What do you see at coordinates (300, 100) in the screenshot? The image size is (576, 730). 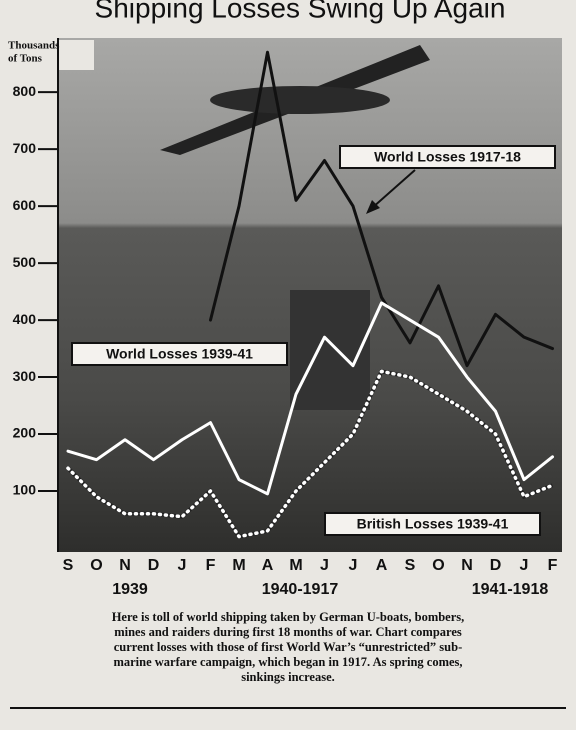 I see `plane-body` at bounding box center [300, 100].